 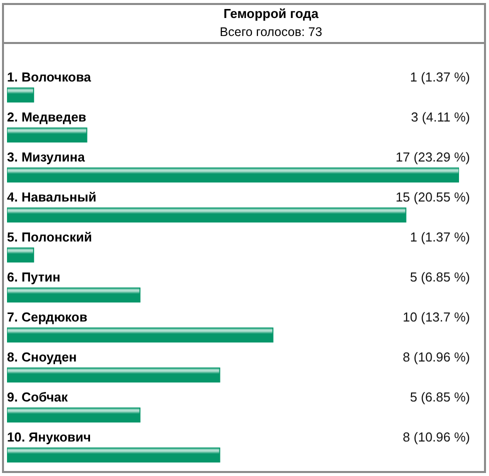 What do you see at coordinates (47, 317) in the screenshot?
I see `y-tick-label: 7. Сердюков` at bounding box center [47, 317].